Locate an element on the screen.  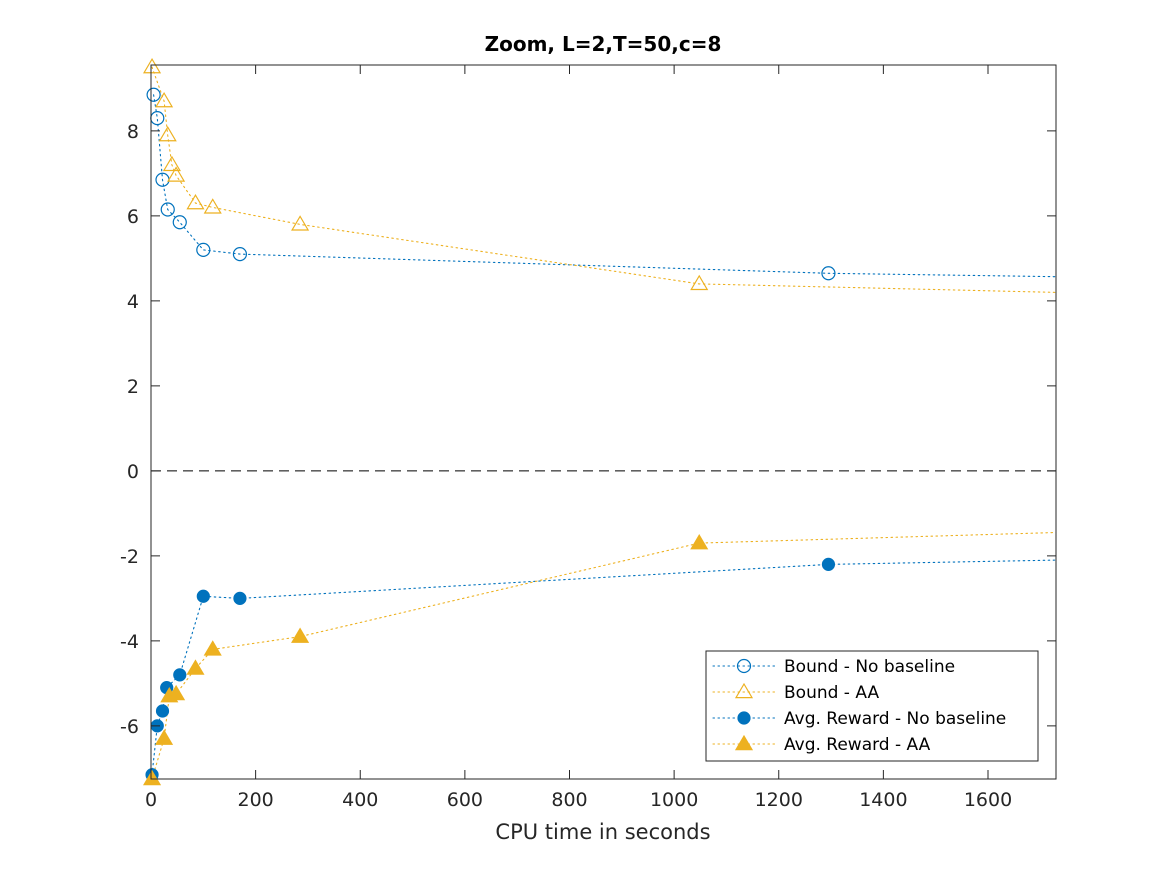
x-tick-label-4: 800 is located at coordinates (569, 800).